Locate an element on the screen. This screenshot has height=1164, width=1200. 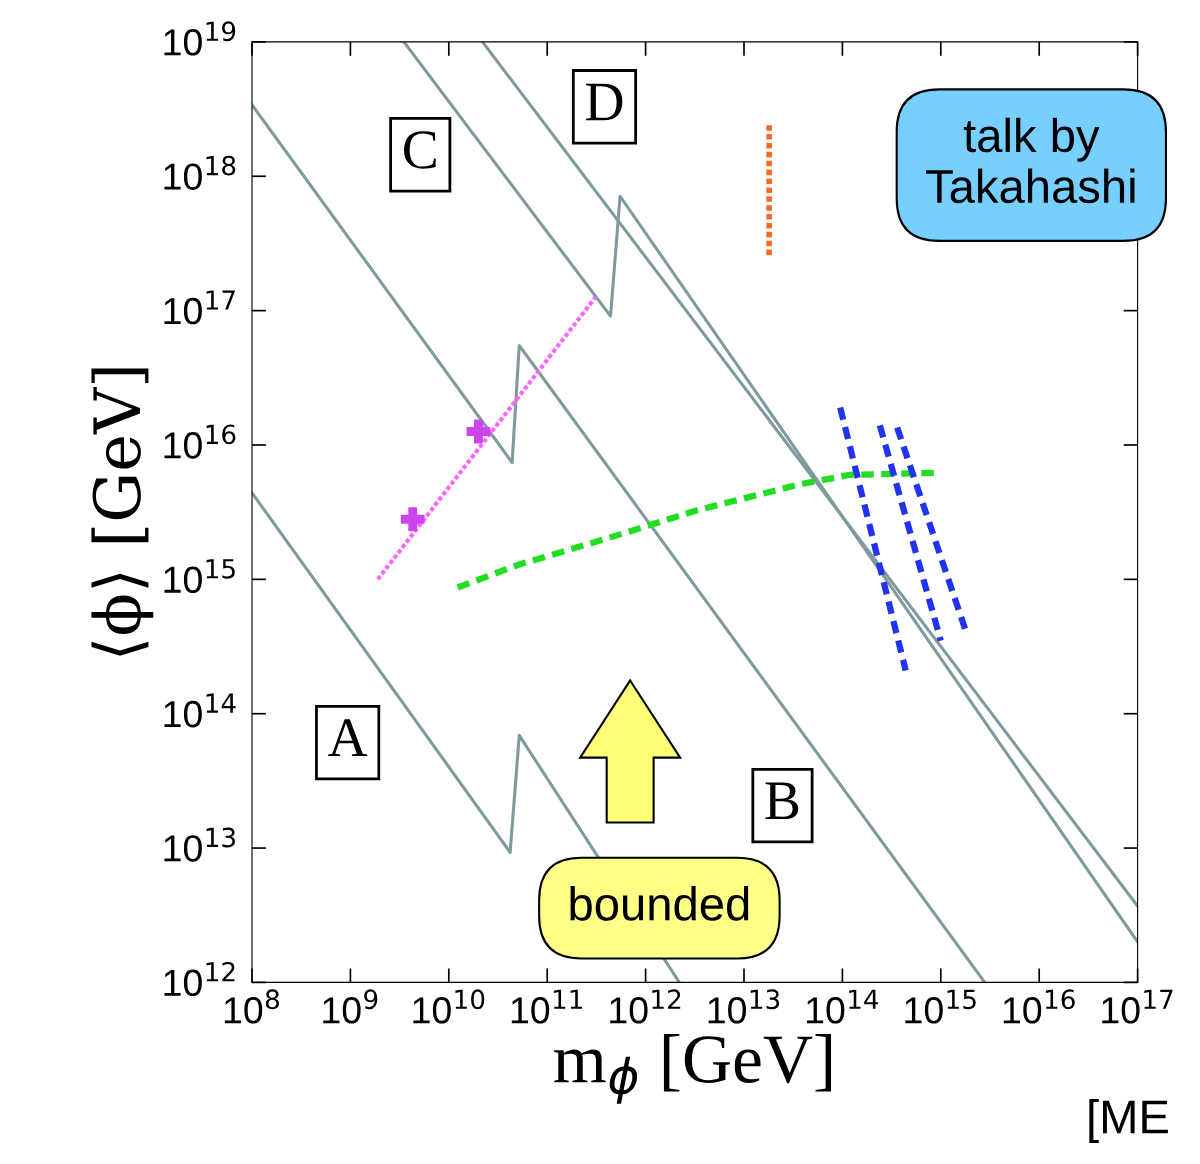
x-tick-label: 10$^{12}$ is located at coordinates (645, 1006).